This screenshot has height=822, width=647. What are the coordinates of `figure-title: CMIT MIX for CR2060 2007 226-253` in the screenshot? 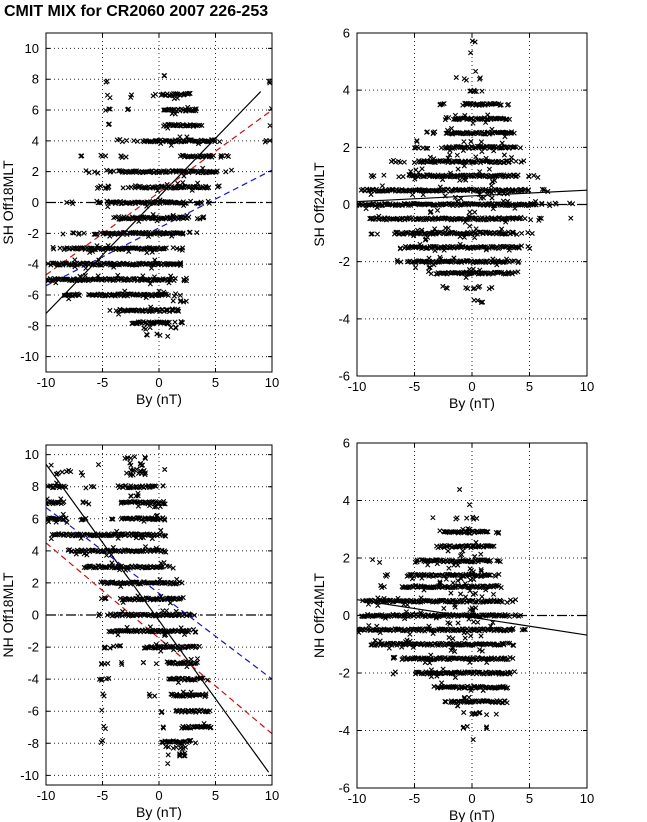 It's located at (136, 11).